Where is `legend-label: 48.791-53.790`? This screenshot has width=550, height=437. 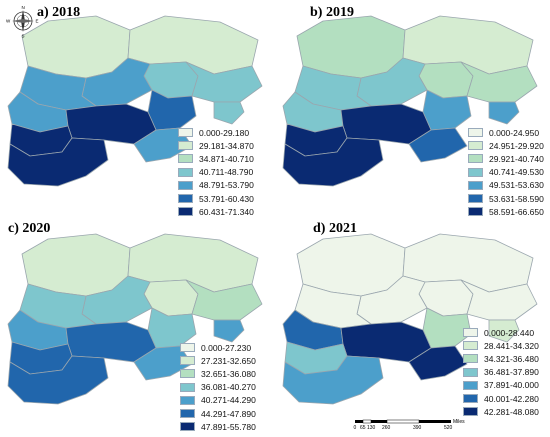 legend-label: 48.791-53.790 is located at coordinates (226, 185).